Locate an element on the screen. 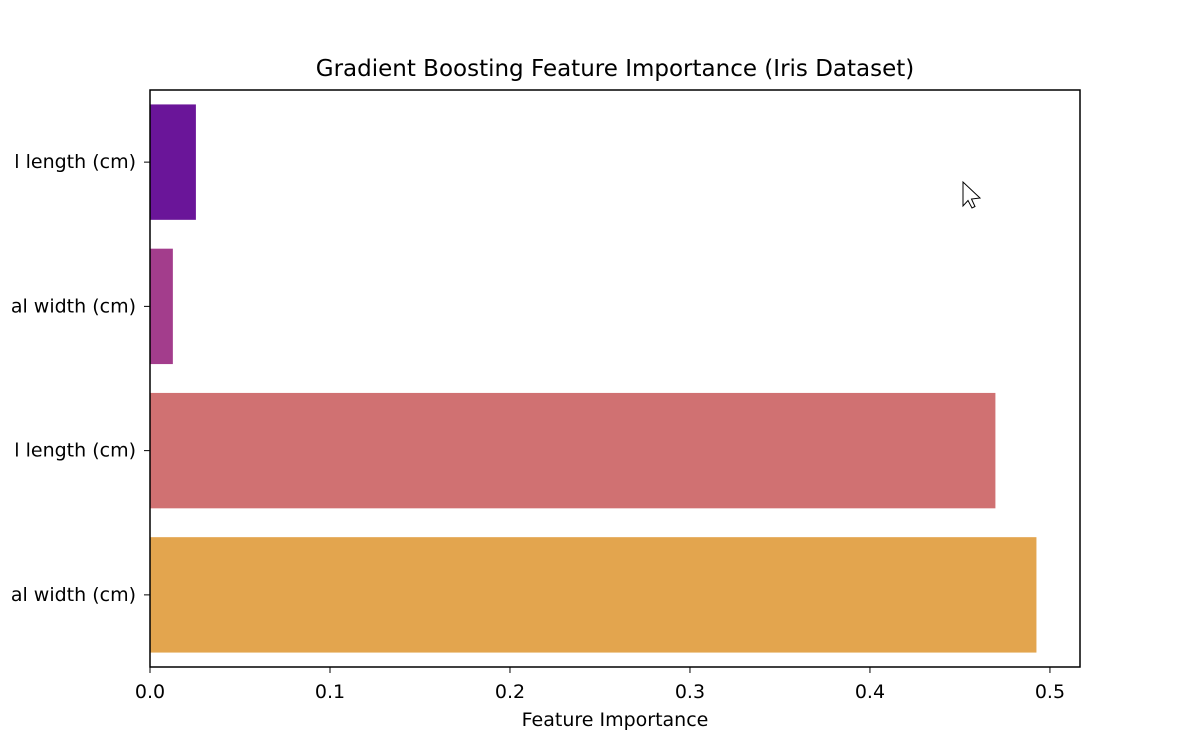 The height and width of the screenshot is (750, 1200). x-tick-label: 0.0 is located at coordinates (150, 692).